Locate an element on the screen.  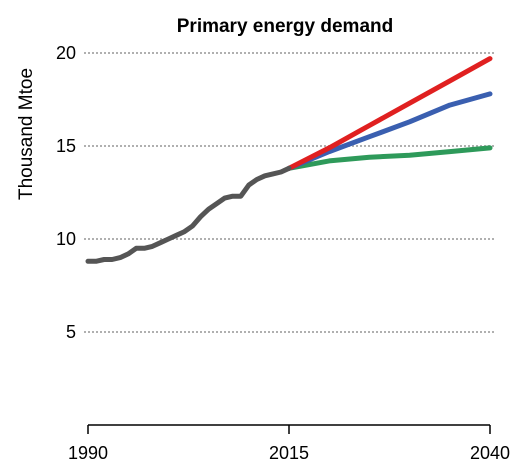
x-axis is located at coordinates (289, 429).